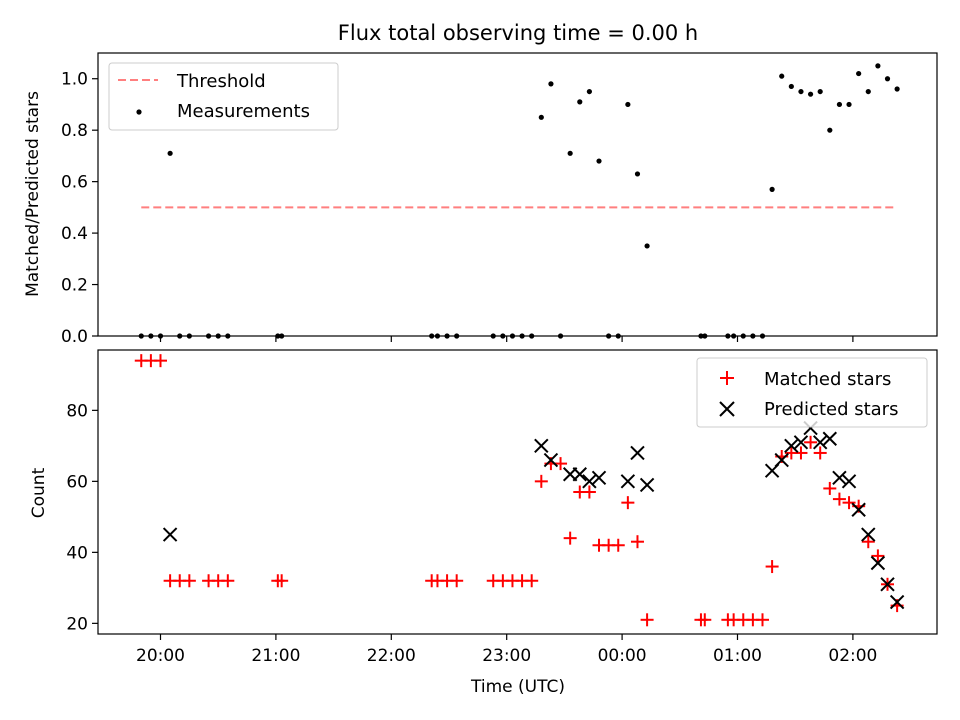 The width and height of the screenshot is (960, 720). What do you see at coordinates (517, 687) in the screenshot?
I see `bottom-x-axis-label: Time (UTC)` at bounding box center [517, 687].